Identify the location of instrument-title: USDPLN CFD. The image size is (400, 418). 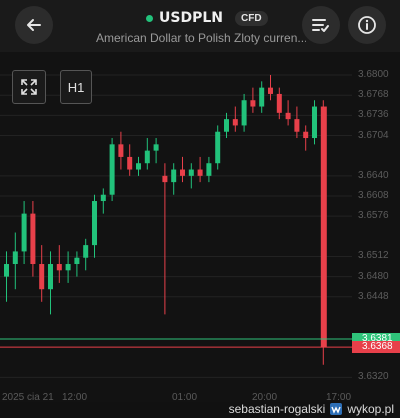
(207, 18).